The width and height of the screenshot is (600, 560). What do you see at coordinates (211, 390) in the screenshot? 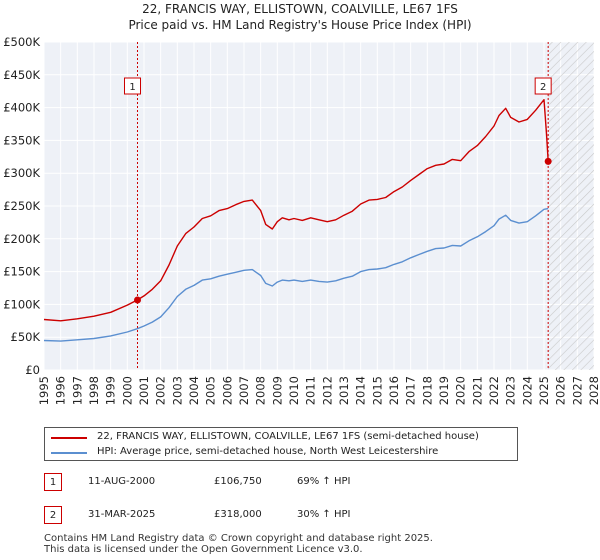
I see `x-tick-label: 2005` at bounding box center [211, 390].